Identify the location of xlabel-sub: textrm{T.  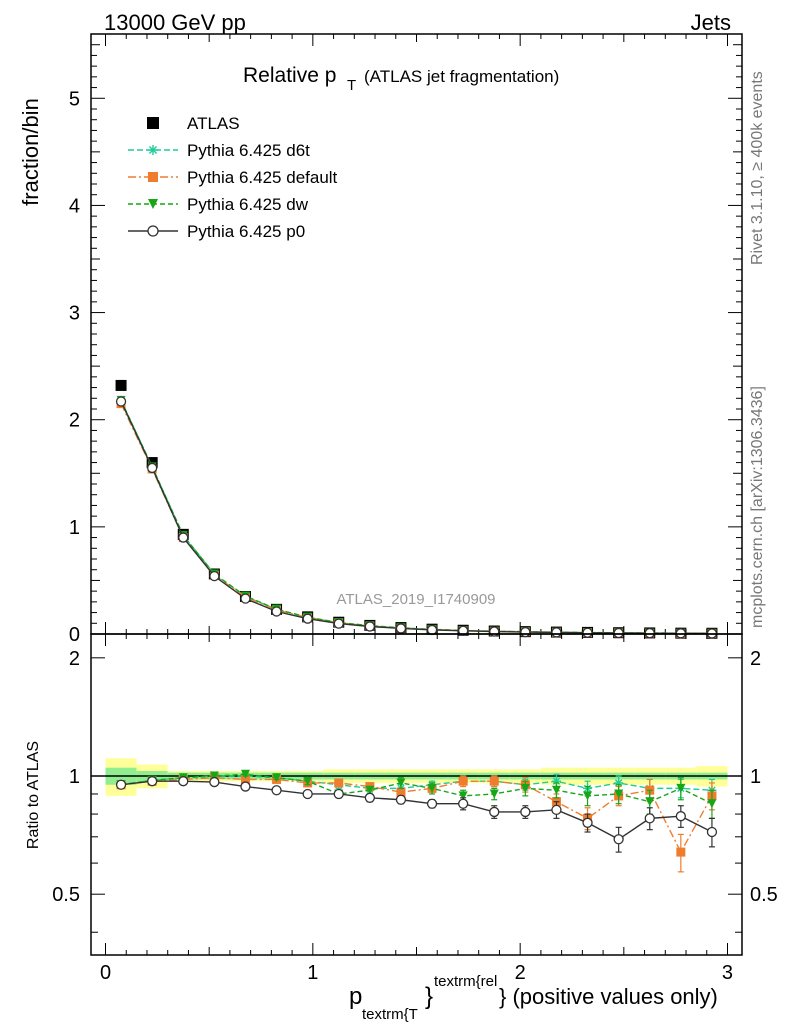
(390, 1014).